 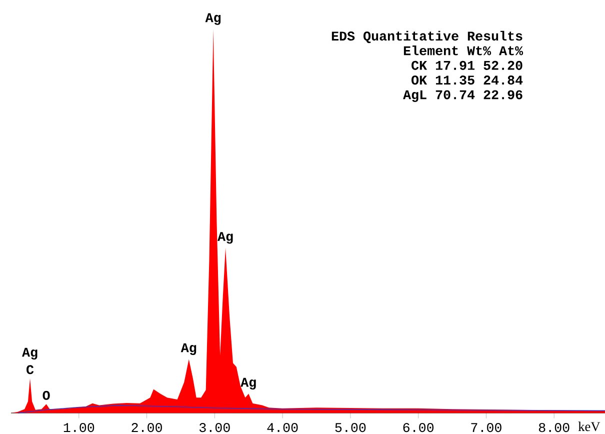 What do you see at coordinates (282, 427) in the screenshot?
I see `x-tick-label: 4.00` at bounding box center [282, 427].